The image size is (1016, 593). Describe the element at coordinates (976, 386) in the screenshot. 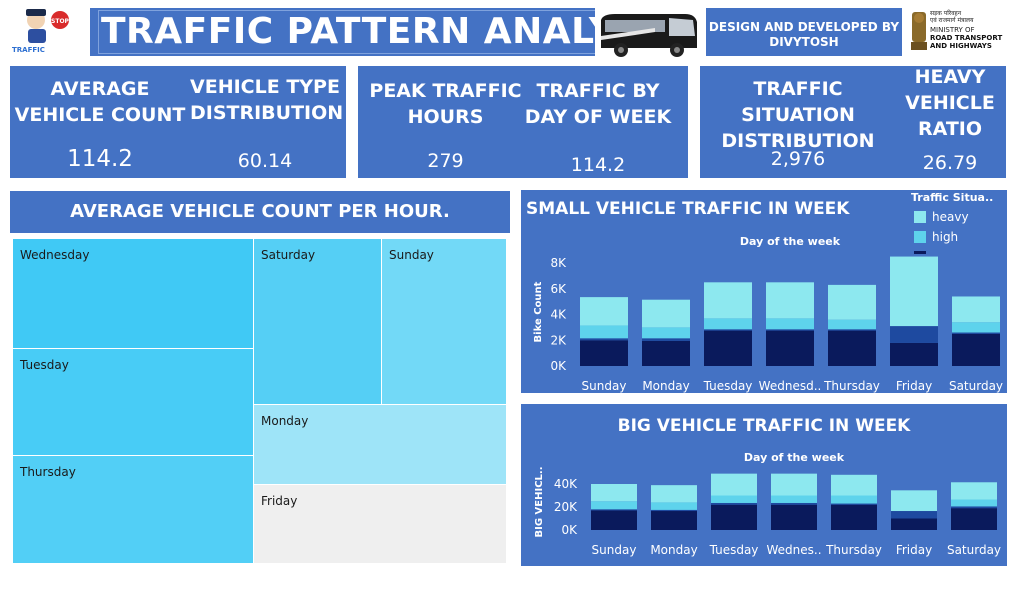

I see `small-chart-x-tick: Saturday` at that location.